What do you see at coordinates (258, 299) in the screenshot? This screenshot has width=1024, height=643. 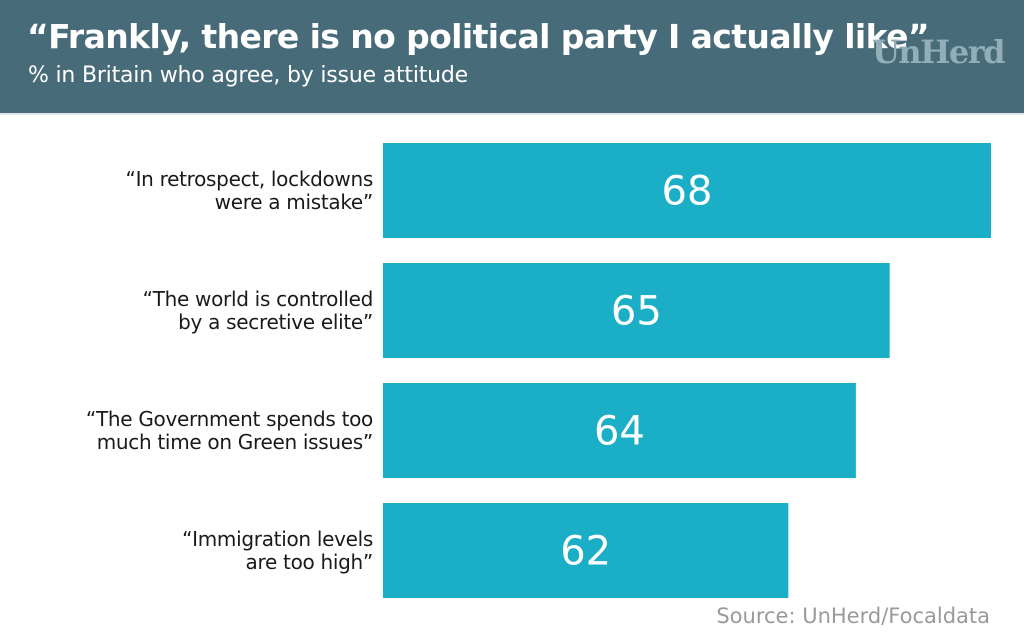 I see `category-label-line: “The world is controlled` at bounding box center [258, 299].